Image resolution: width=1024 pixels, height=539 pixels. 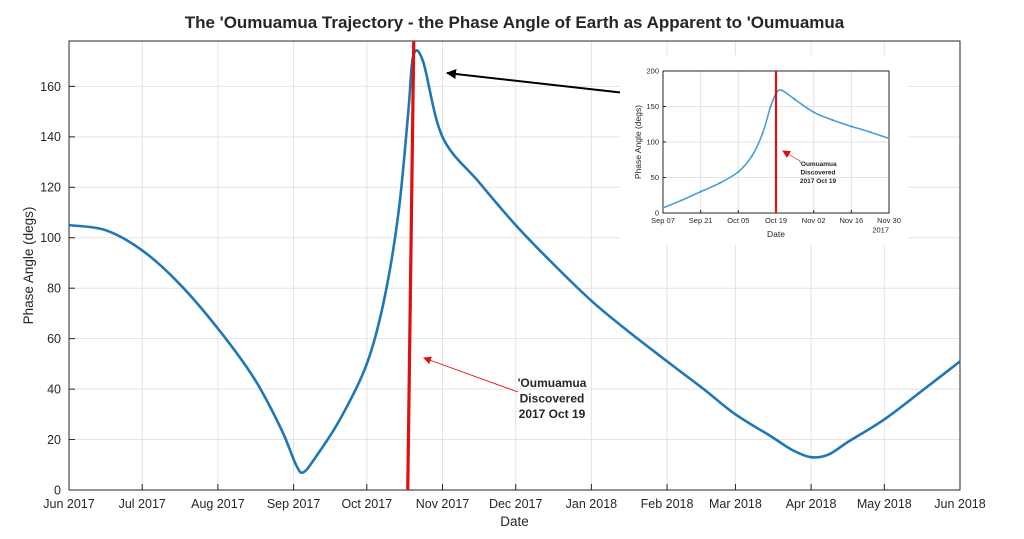 What do you see at coordinates (814, 220) in the screenshot?
I see `x-tick-label: Nov 02` at bounding box center [814, 220].